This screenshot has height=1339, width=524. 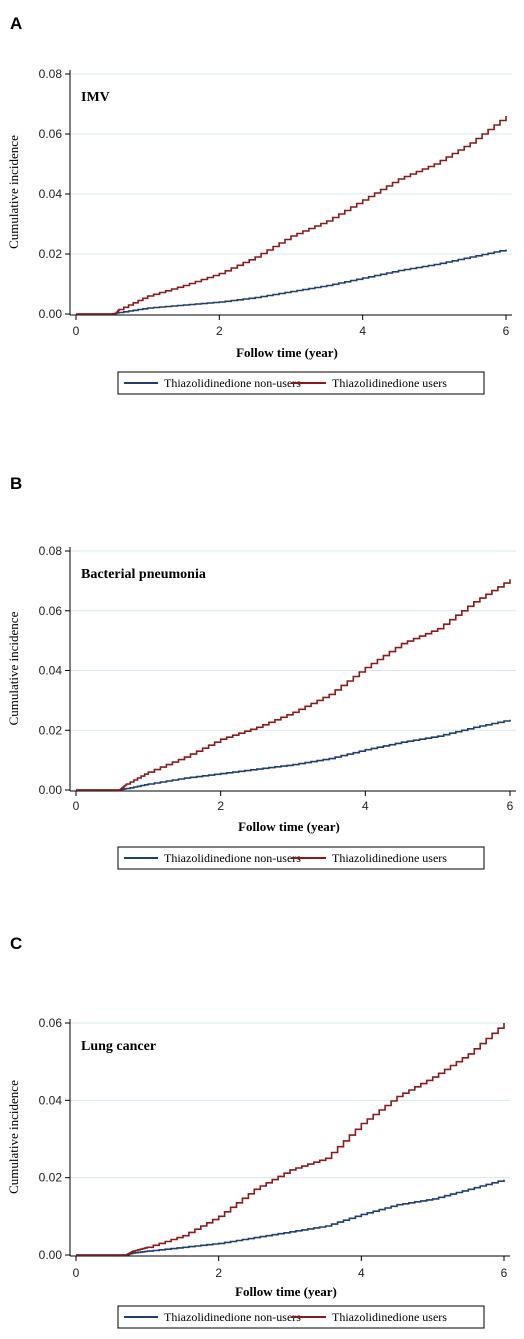 I want to click on chart-title: Bacterial pneumonia, so click(x=143, y=574).